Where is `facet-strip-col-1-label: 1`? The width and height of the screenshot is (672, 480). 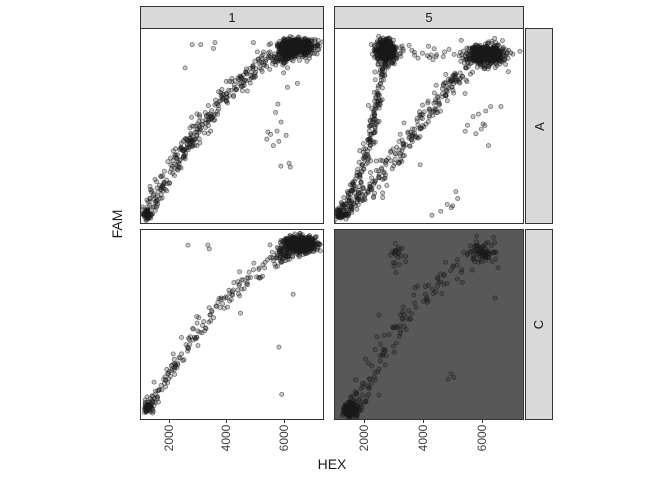
facet-strip-col-1-label: 1 is located at coordinates (232, 17).